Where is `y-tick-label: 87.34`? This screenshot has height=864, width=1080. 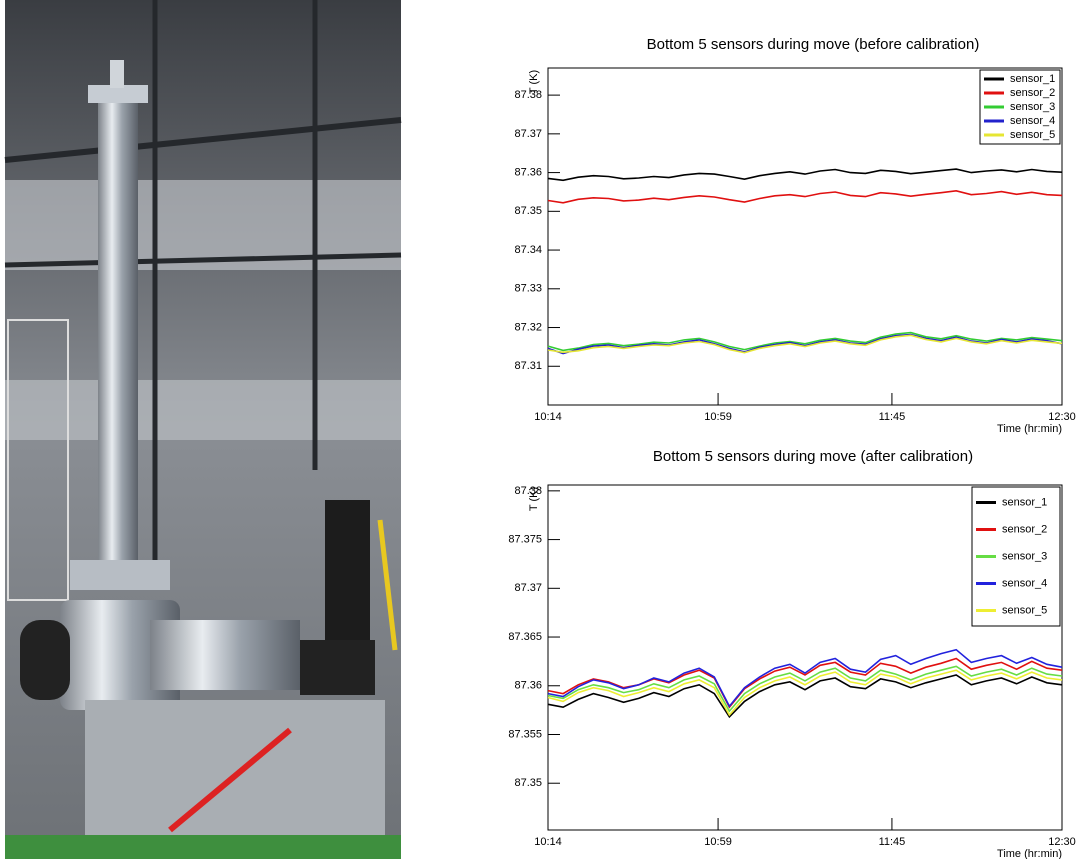 y-tick-label: 87.34 is located at coordinates (528, 250).